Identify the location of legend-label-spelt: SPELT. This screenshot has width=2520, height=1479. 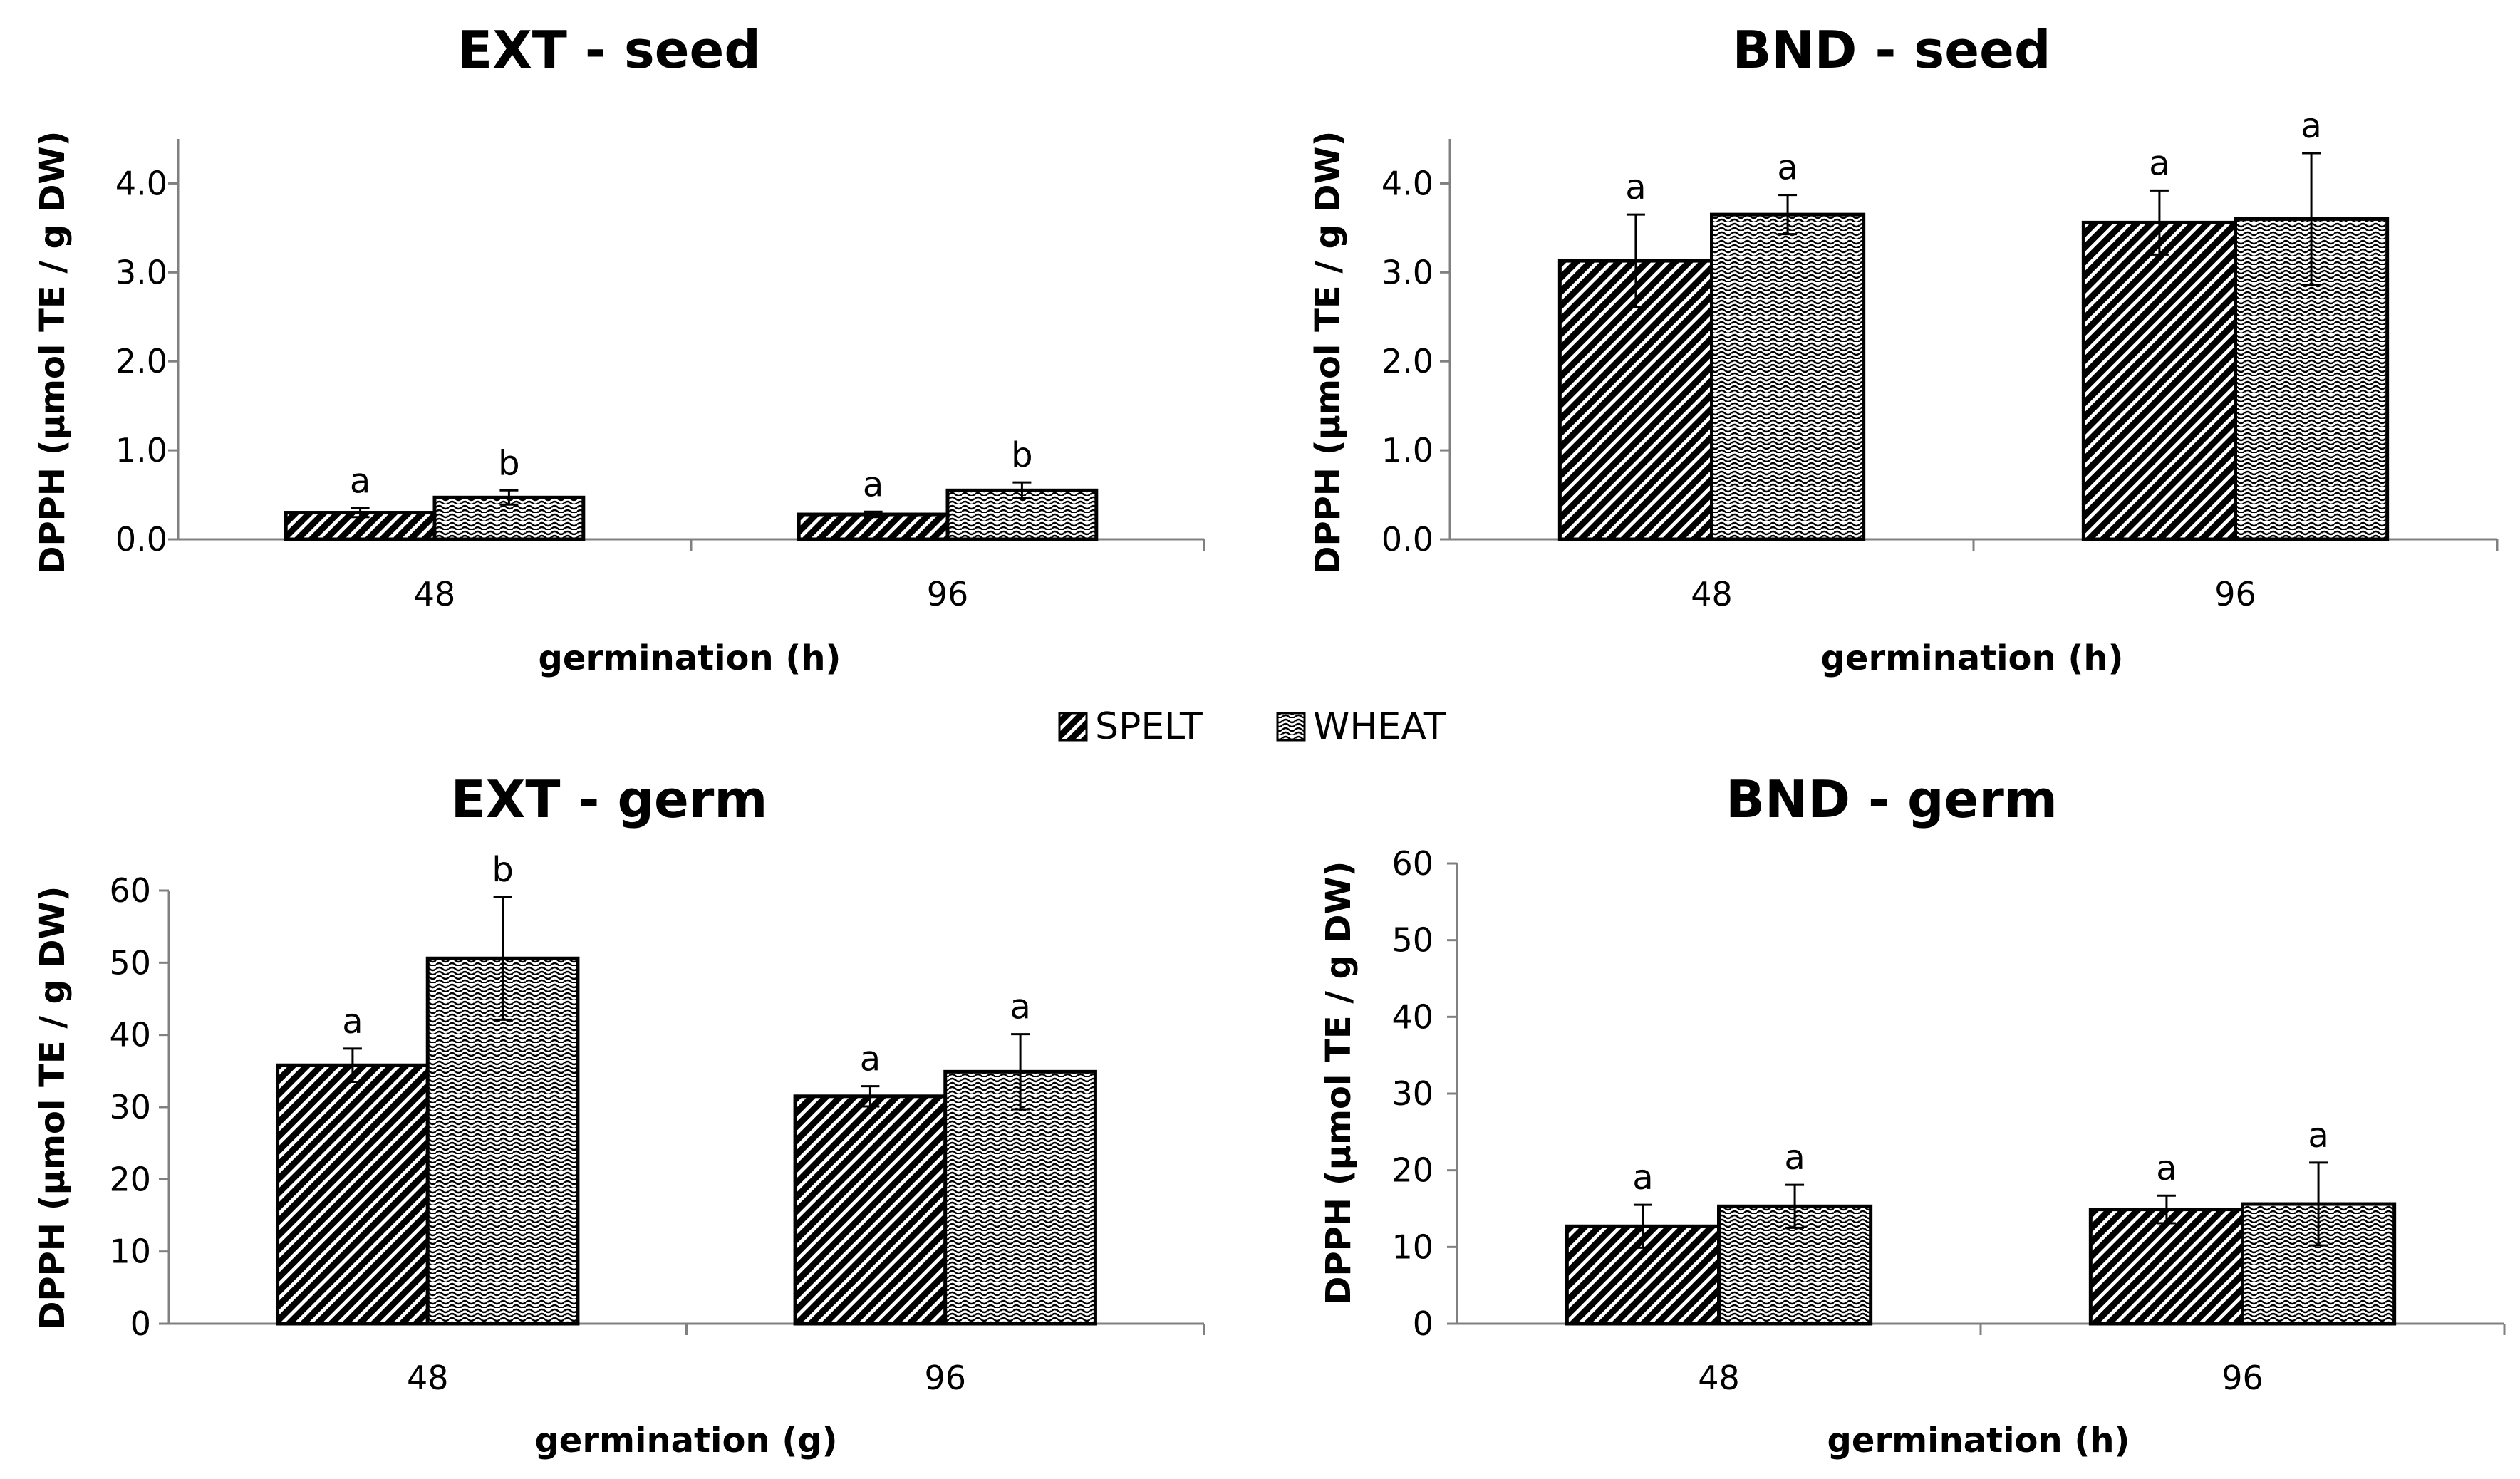
(1149, 726).